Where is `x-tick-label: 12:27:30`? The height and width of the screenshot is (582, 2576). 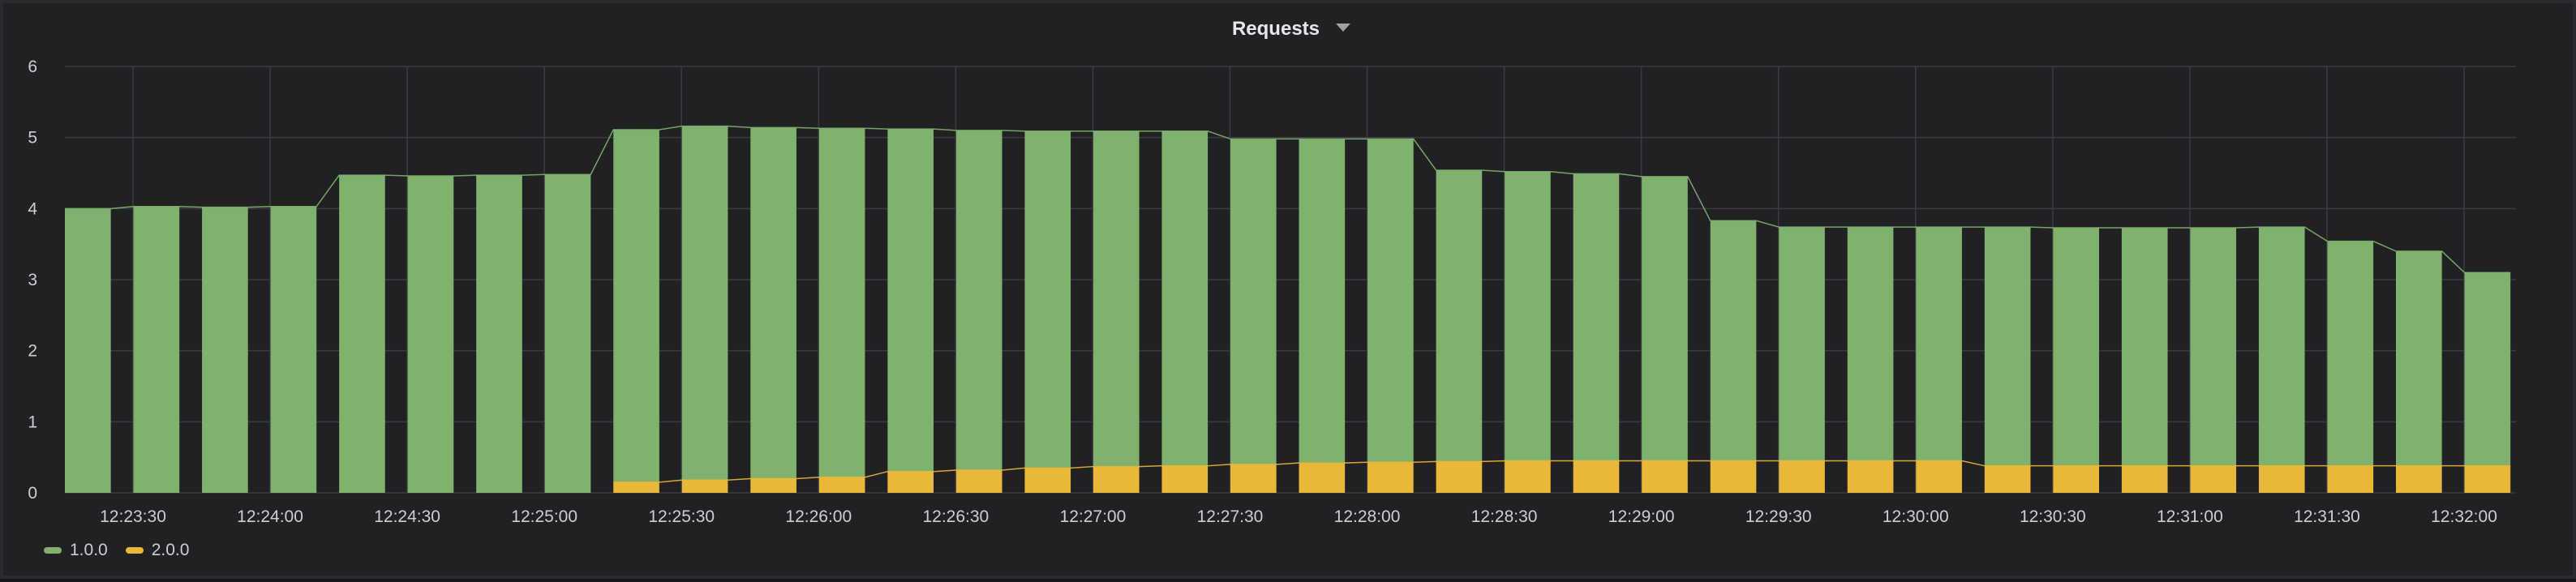 x-tick-label: 12:27:30 is located at coordinates (1230, 516).